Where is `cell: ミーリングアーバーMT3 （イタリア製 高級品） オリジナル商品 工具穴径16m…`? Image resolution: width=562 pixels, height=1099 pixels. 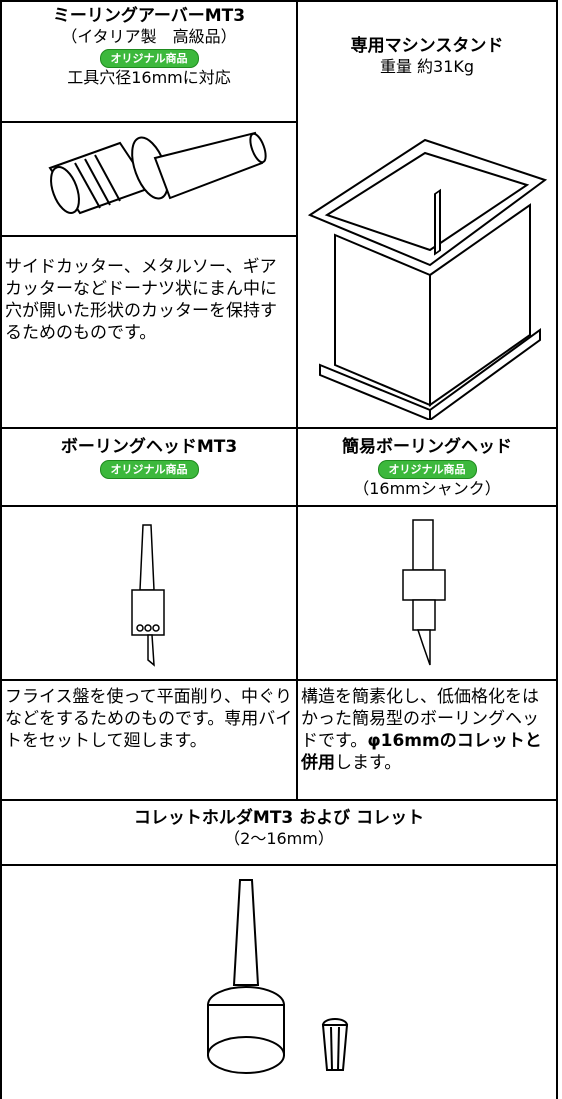 cell: ミーリングアーバーMT3 （イタリア製 高級品） オリジナル商品 工具穴径16m… is located at coordinates (149, 47).